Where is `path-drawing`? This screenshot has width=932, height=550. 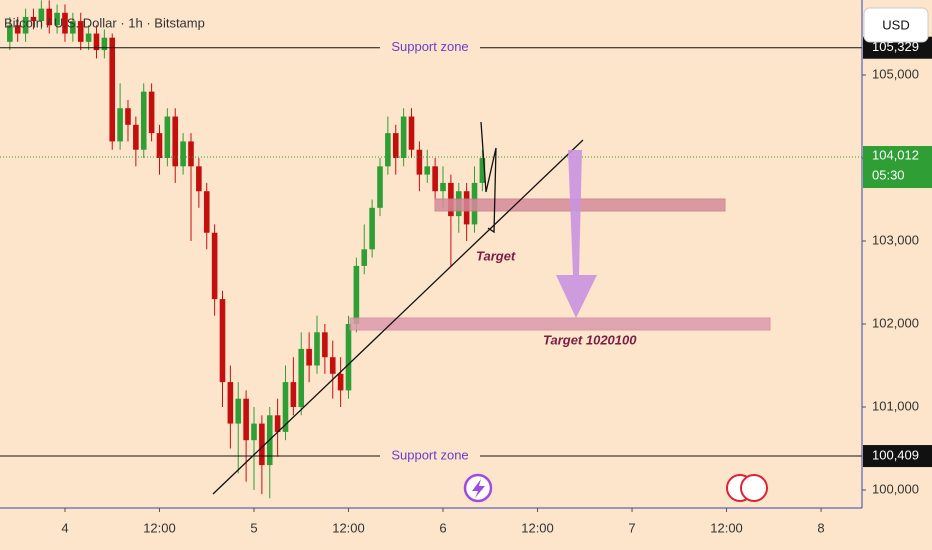
path-drawing is located at coordinates (488, 177).